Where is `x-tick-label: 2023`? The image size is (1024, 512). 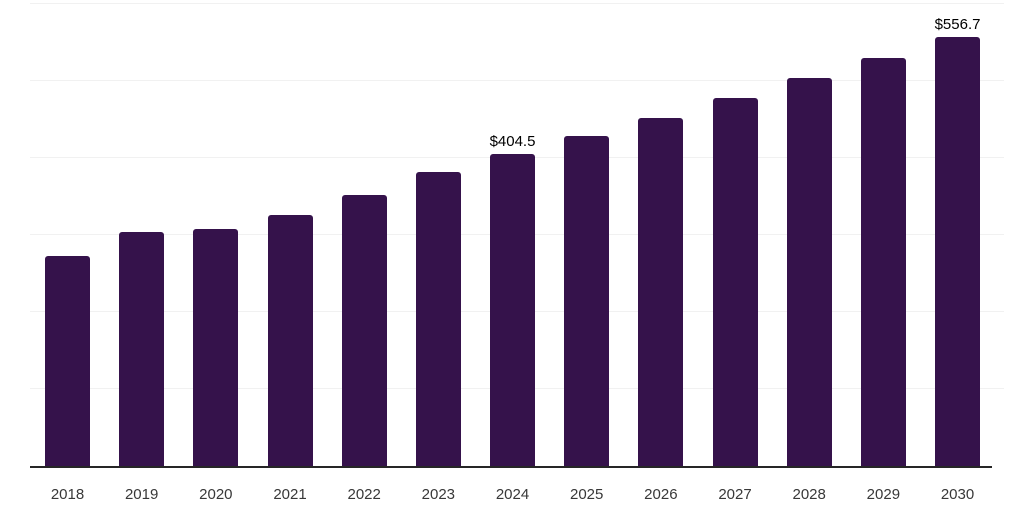 x-tick-label: 2023 is located at coordinates (438, 494).